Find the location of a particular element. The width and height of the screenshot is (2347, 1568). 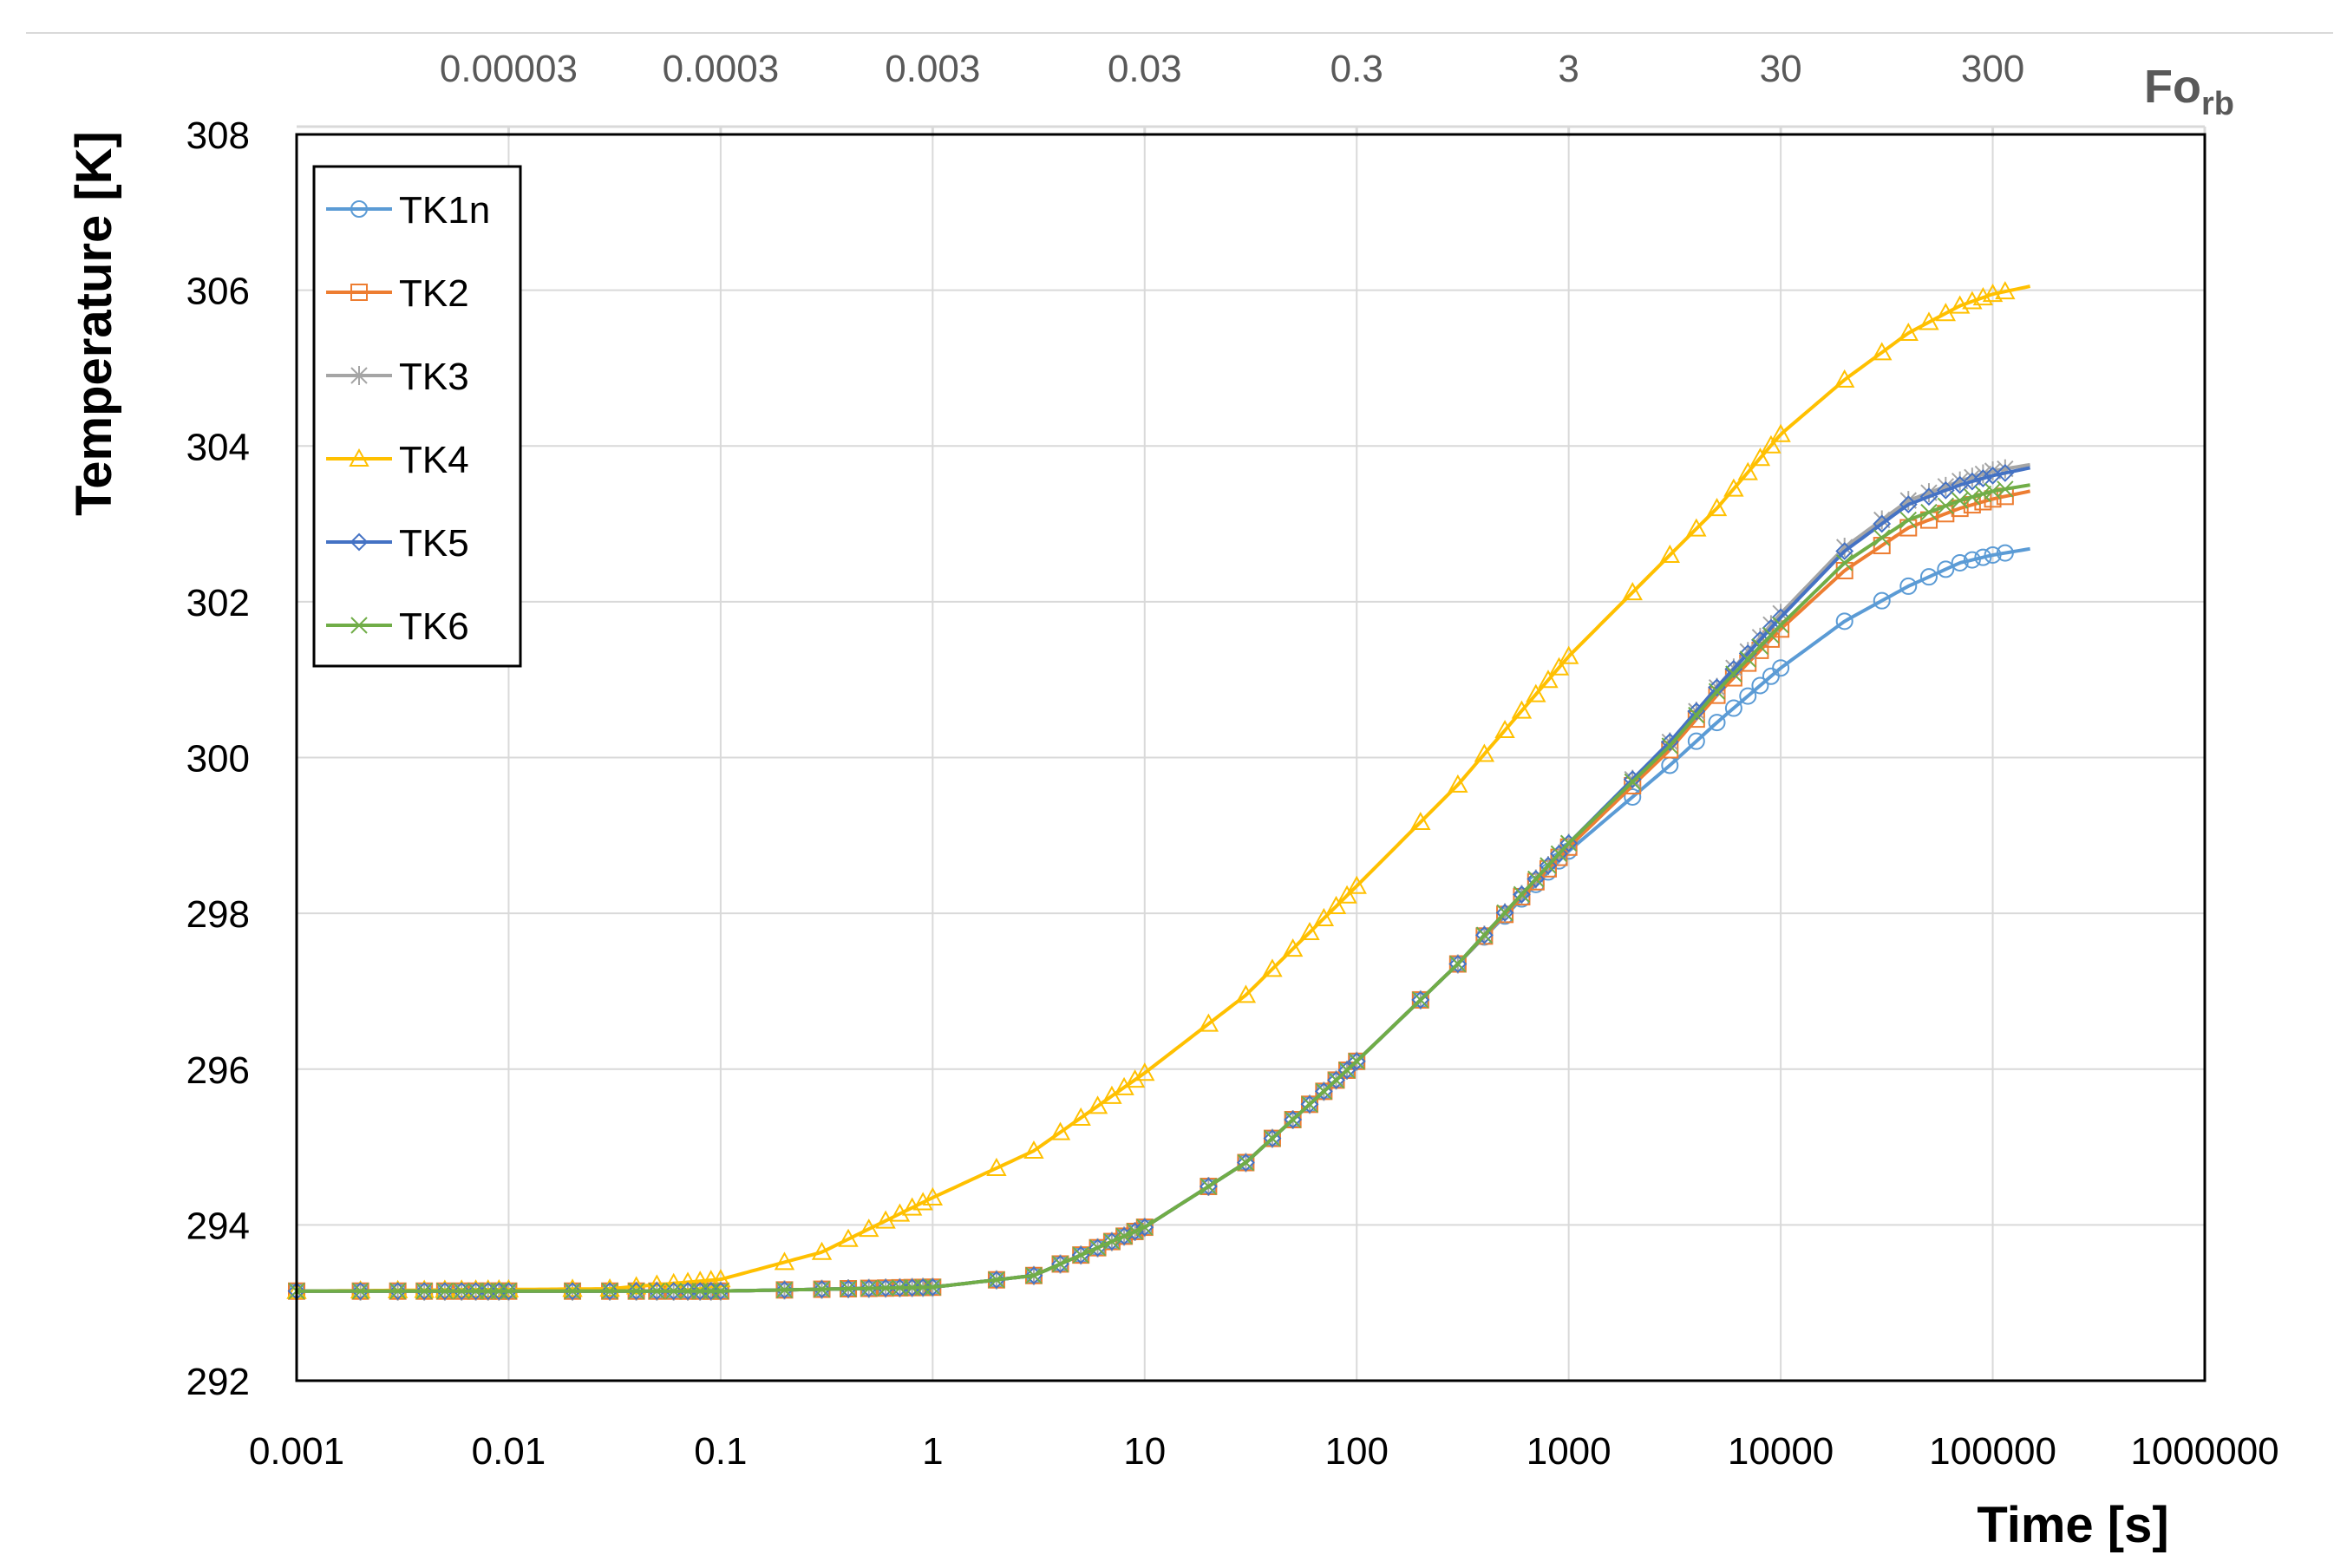

legend-item: TK3 is located at coordinates (397, 377).